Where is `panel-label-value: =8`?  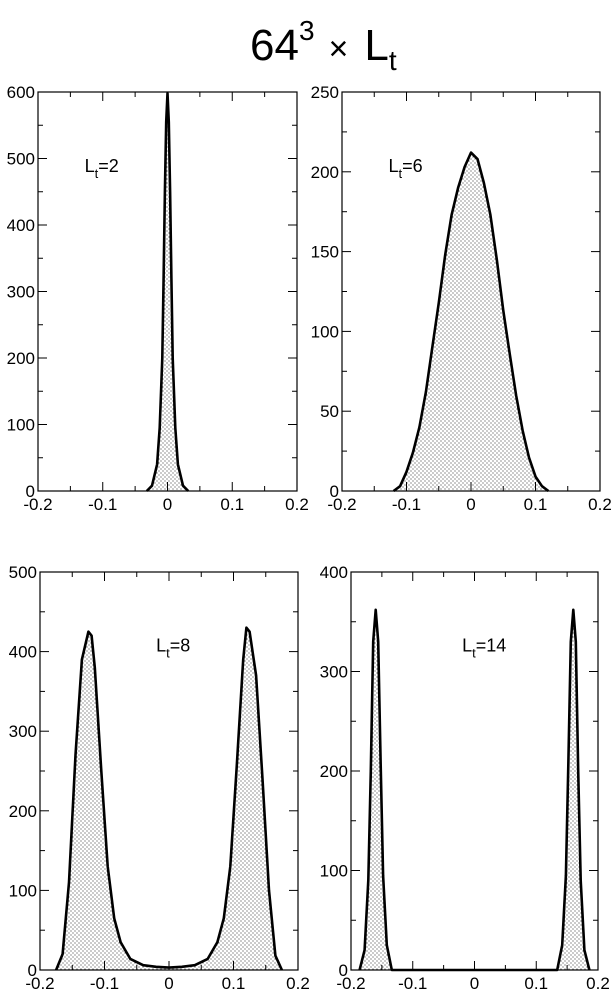 panel-label-value: =8 is located at coordinates (180, 646).